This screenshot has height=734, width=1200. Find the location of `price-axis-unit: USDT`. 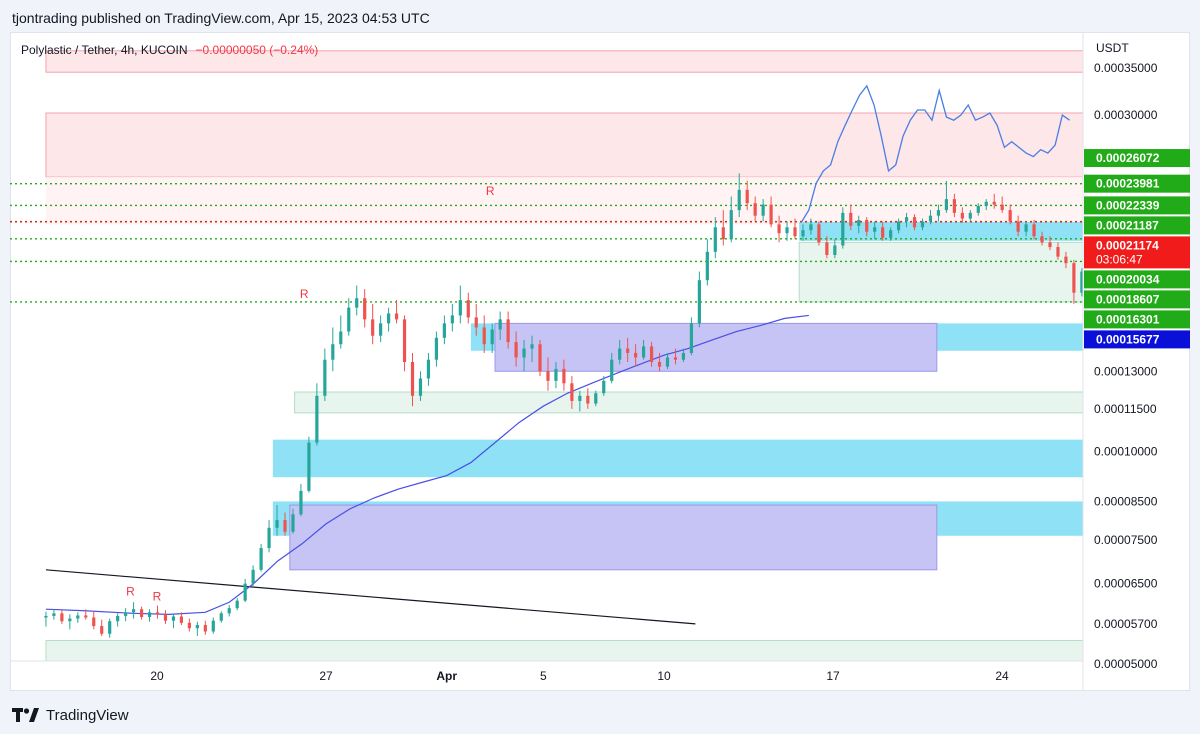

price-axis-unit: USDT is located at coordinates (1112, 48).